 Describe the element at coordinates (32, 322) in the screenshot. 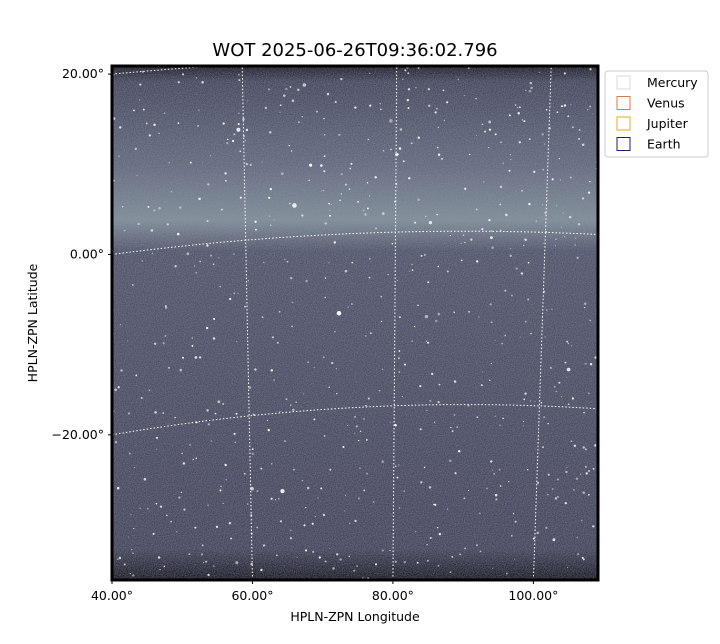

I see `y-axis-label: HPLN-ZPN Latitude` at that location.